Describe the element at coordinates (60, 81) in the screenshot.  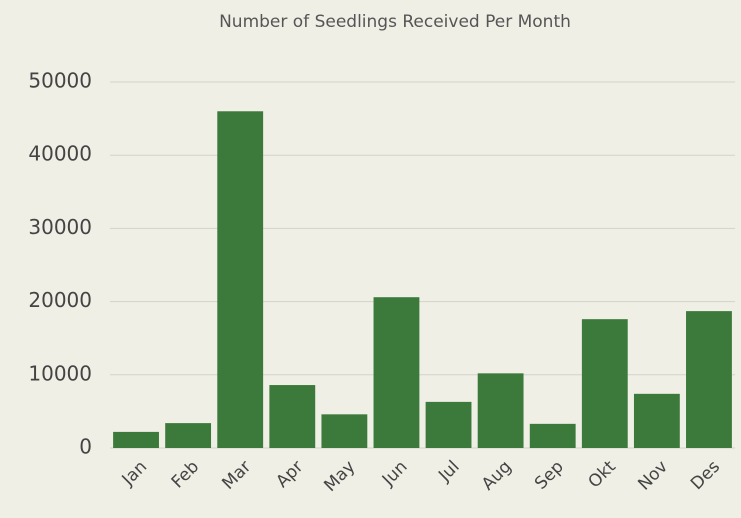
I see `y-tick-label: 50000` at that location.